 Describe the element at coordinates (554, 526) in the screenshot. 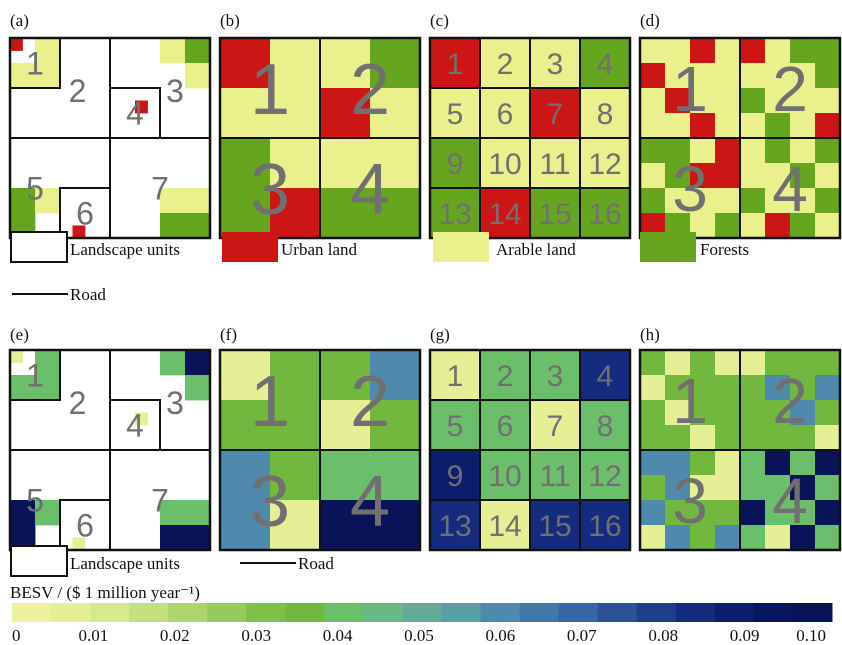

I see `landscape-unit-number: 15` at that location.